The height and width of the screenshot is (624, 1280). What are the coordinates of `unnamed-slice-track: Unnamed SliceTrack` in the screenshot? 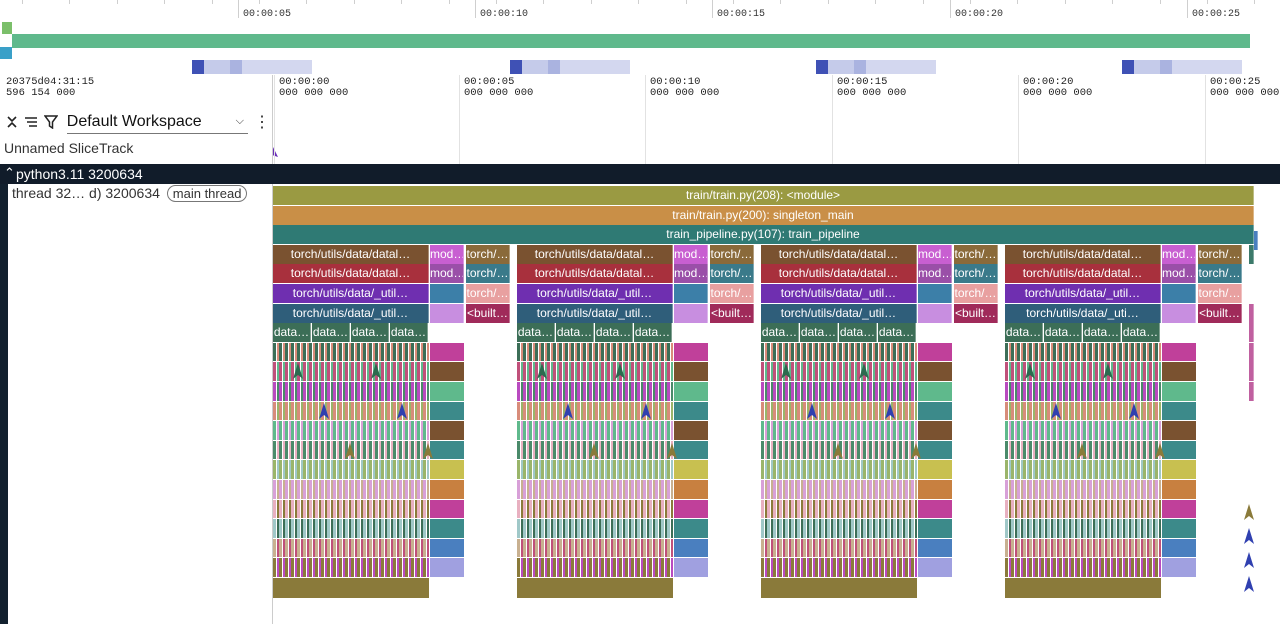 It's located at (640, 150).